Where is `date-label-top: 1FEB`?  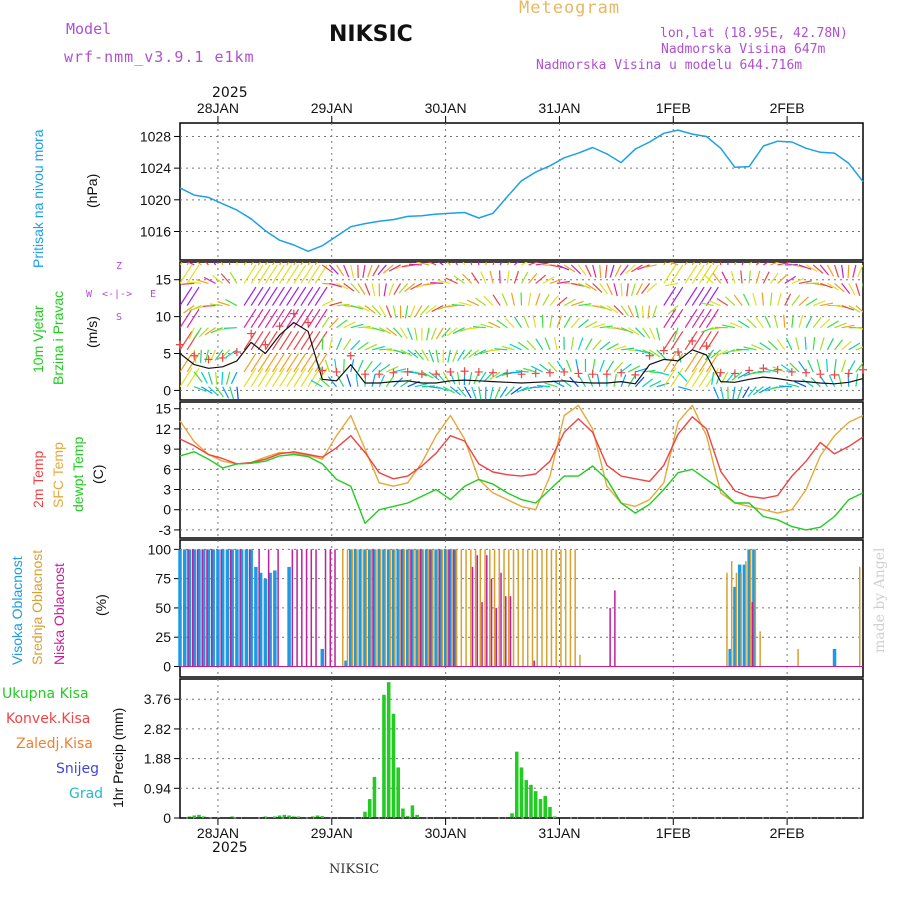 date-label-top: 1FEB is located at coordinates (673, 108).